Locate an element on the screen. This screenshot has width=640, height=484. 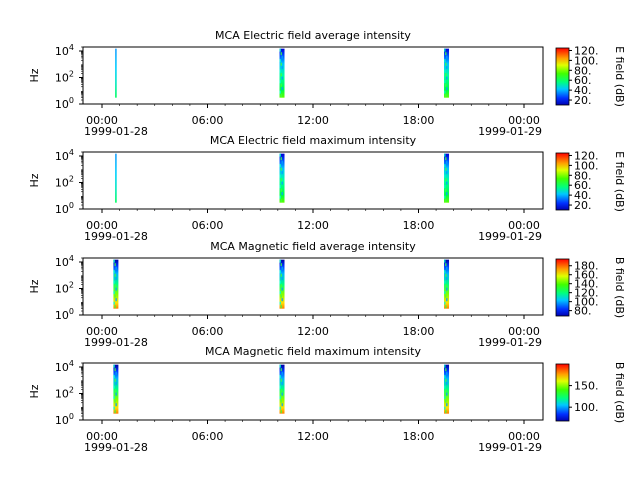
panel-title: MCA Electric field maximum intensity is located at coordinates (313, 140).